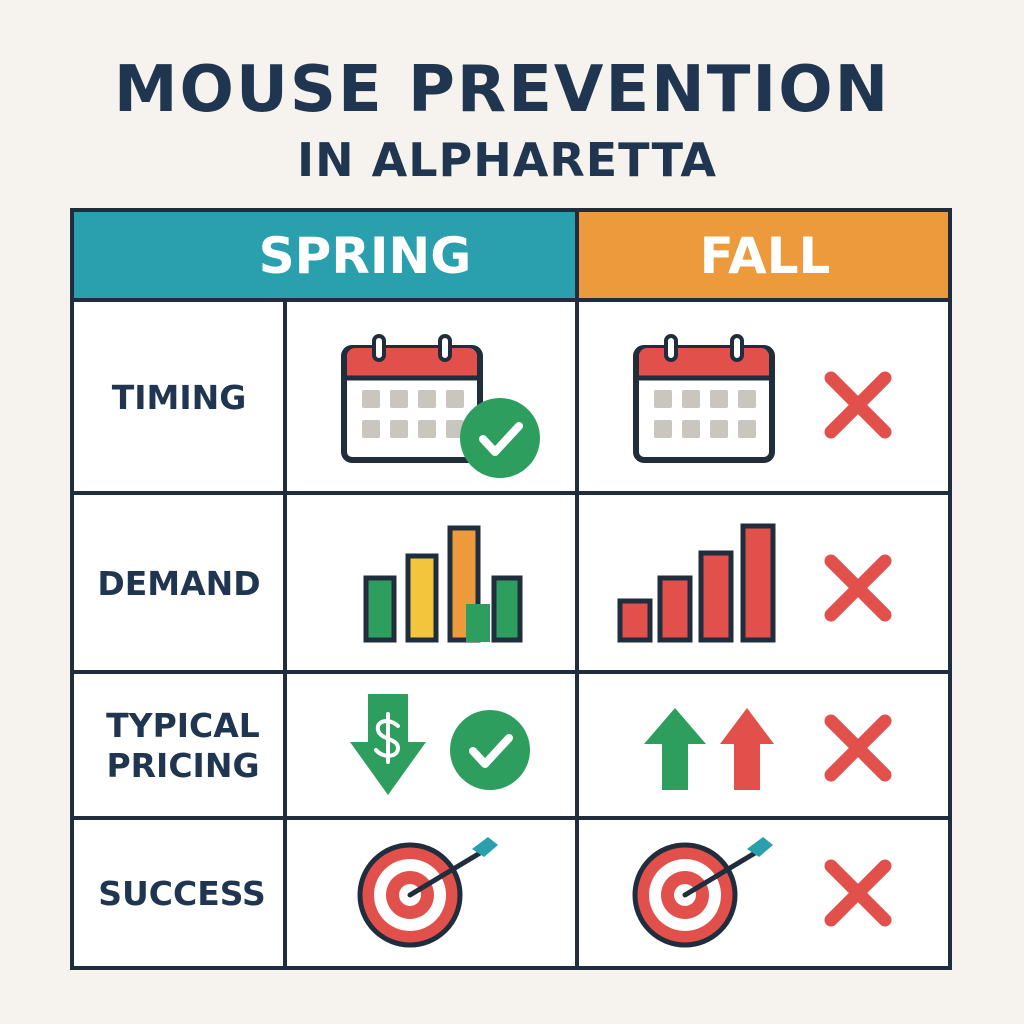  Describe the element at coordinates (179, 397) in the screenshot. I see `row-label: TIMING` at that location.